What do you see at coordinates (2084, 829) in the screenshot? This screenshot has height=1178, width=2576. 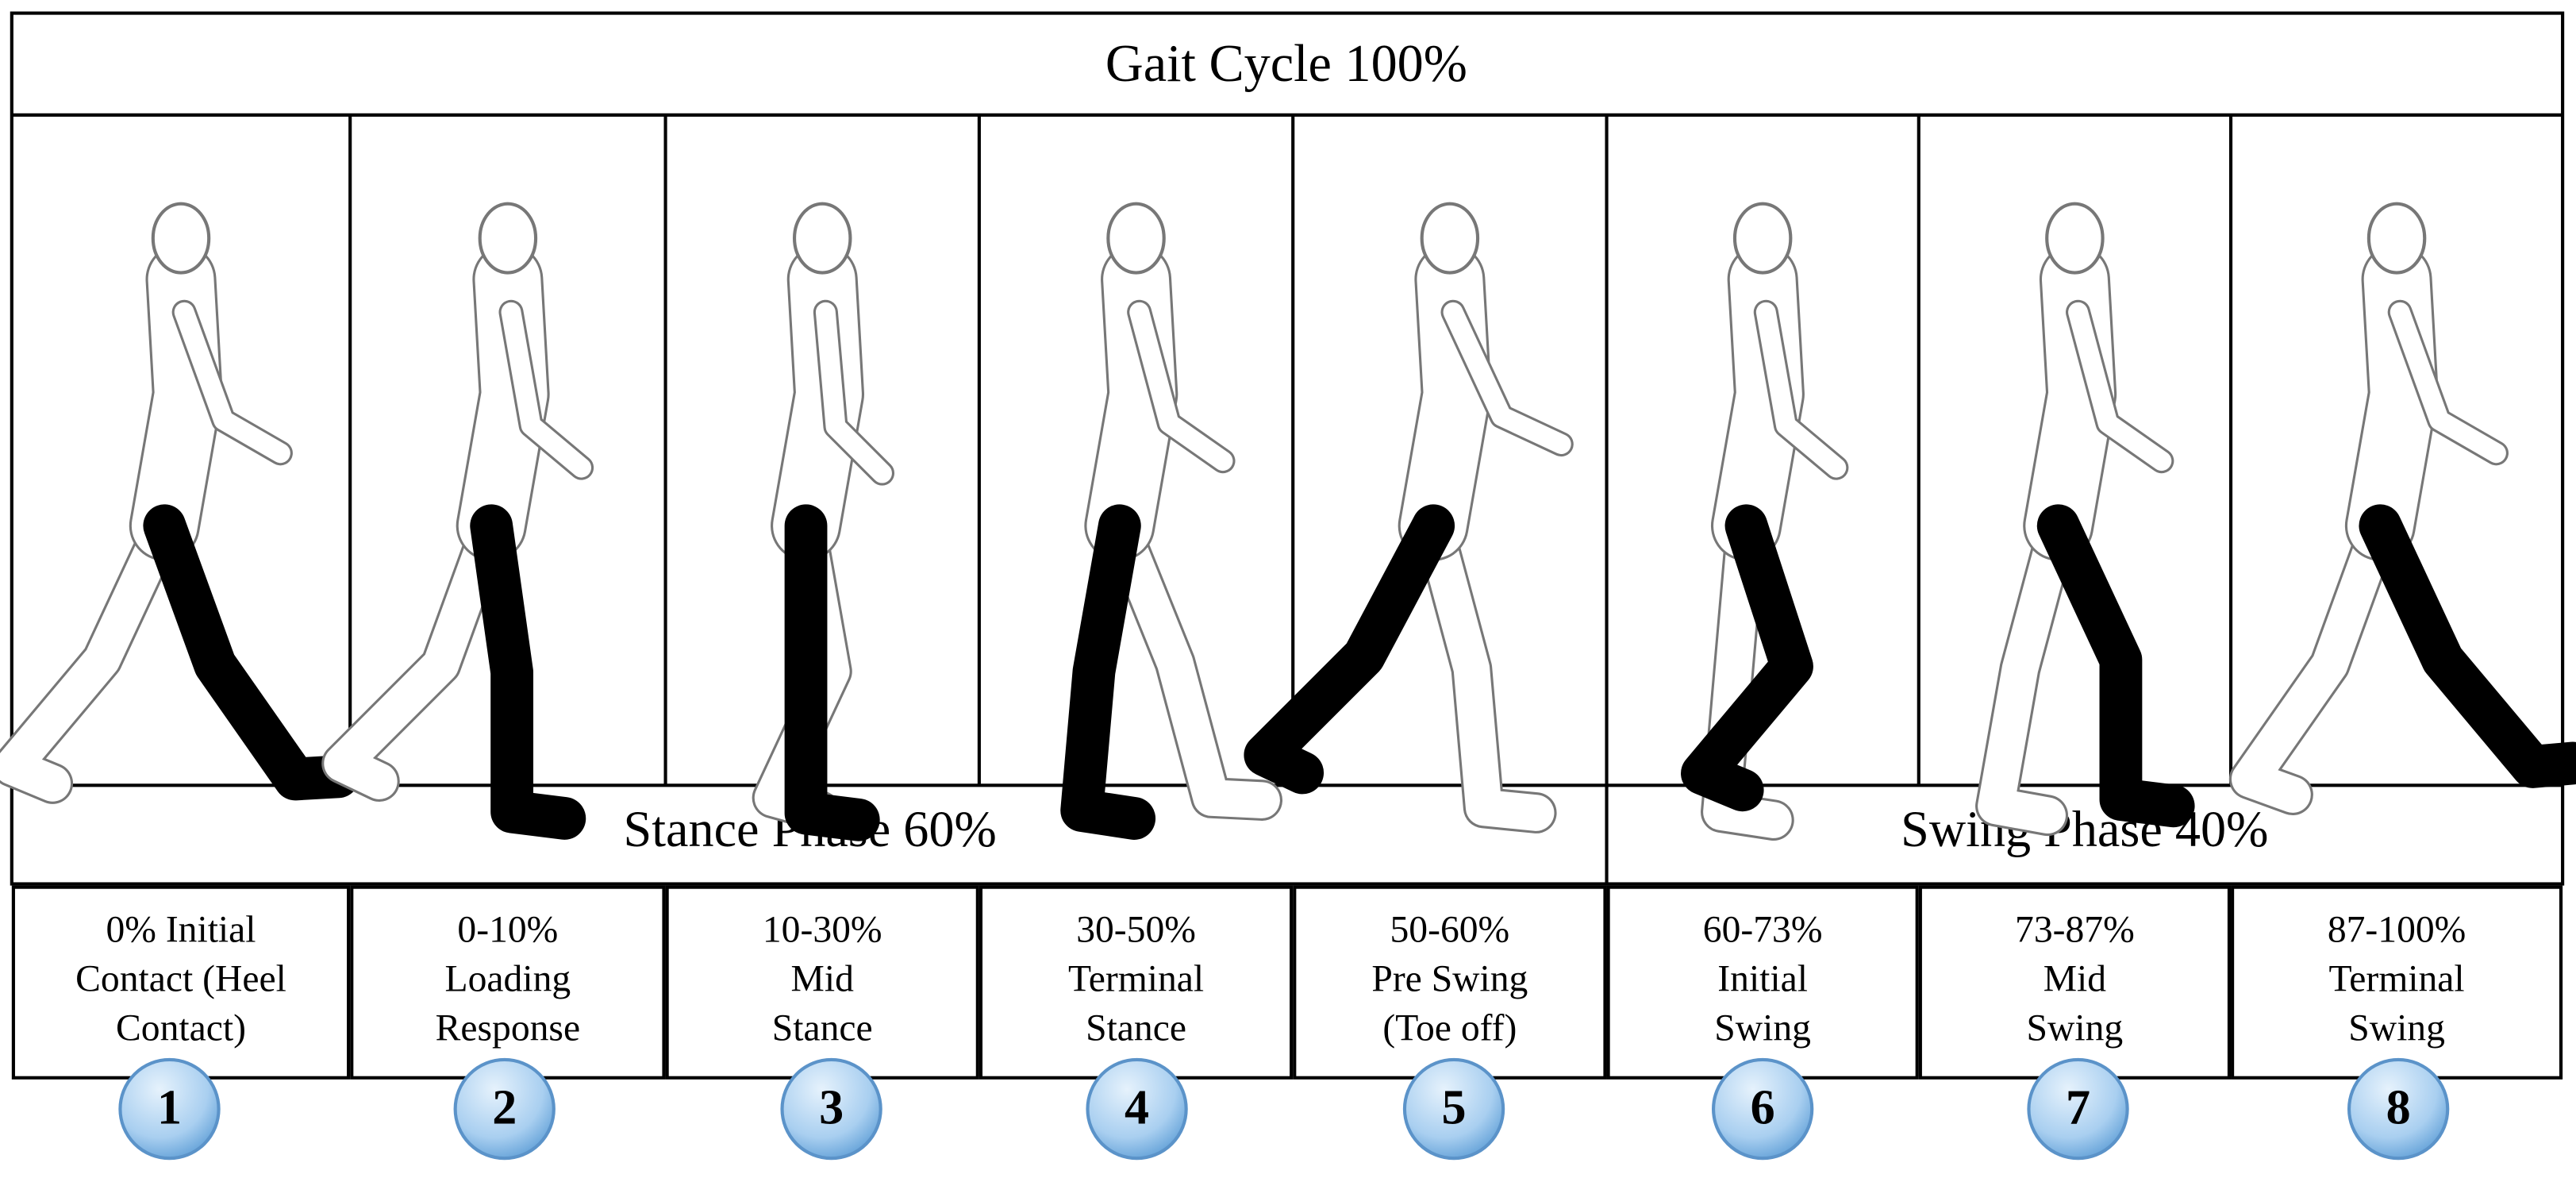 I see `phase-label: Swing Phase 40%` at bounding box center [2084, 829].